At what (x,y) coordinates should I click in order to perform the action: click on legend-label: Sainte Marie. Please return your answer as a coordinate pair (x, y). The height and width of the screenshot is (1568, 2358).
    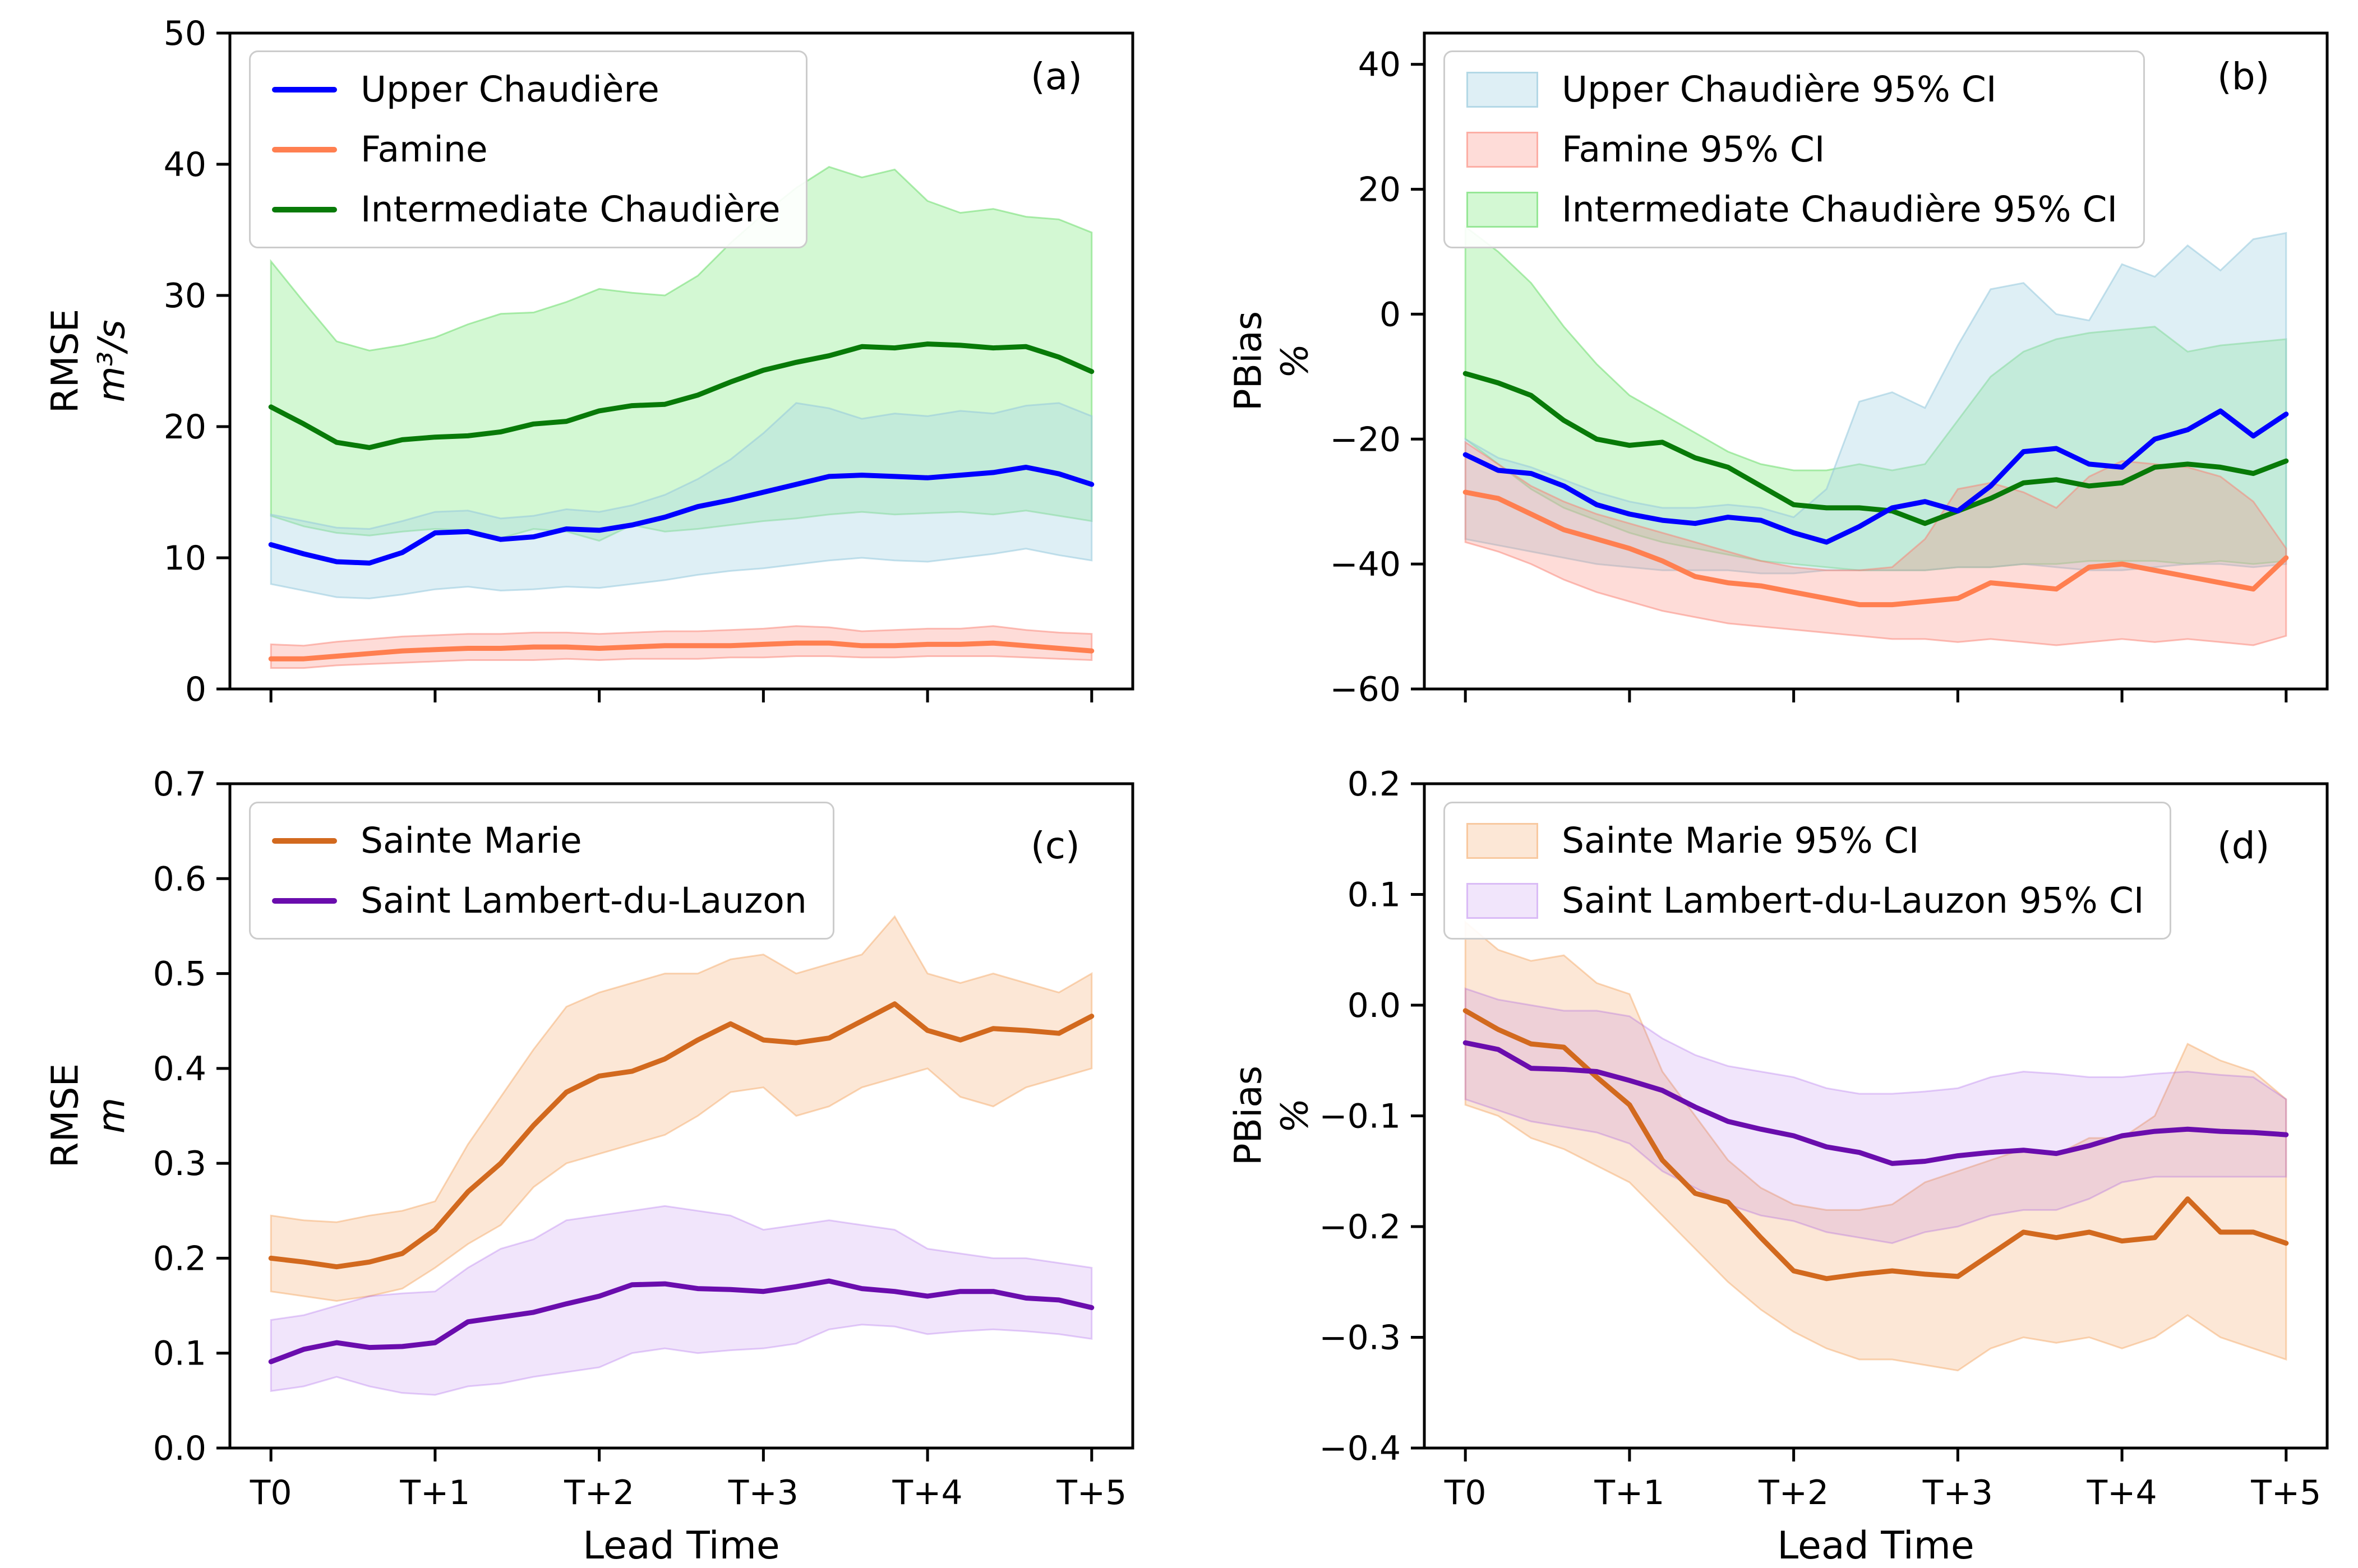
    Looking at the image, I should click on (471, 840).